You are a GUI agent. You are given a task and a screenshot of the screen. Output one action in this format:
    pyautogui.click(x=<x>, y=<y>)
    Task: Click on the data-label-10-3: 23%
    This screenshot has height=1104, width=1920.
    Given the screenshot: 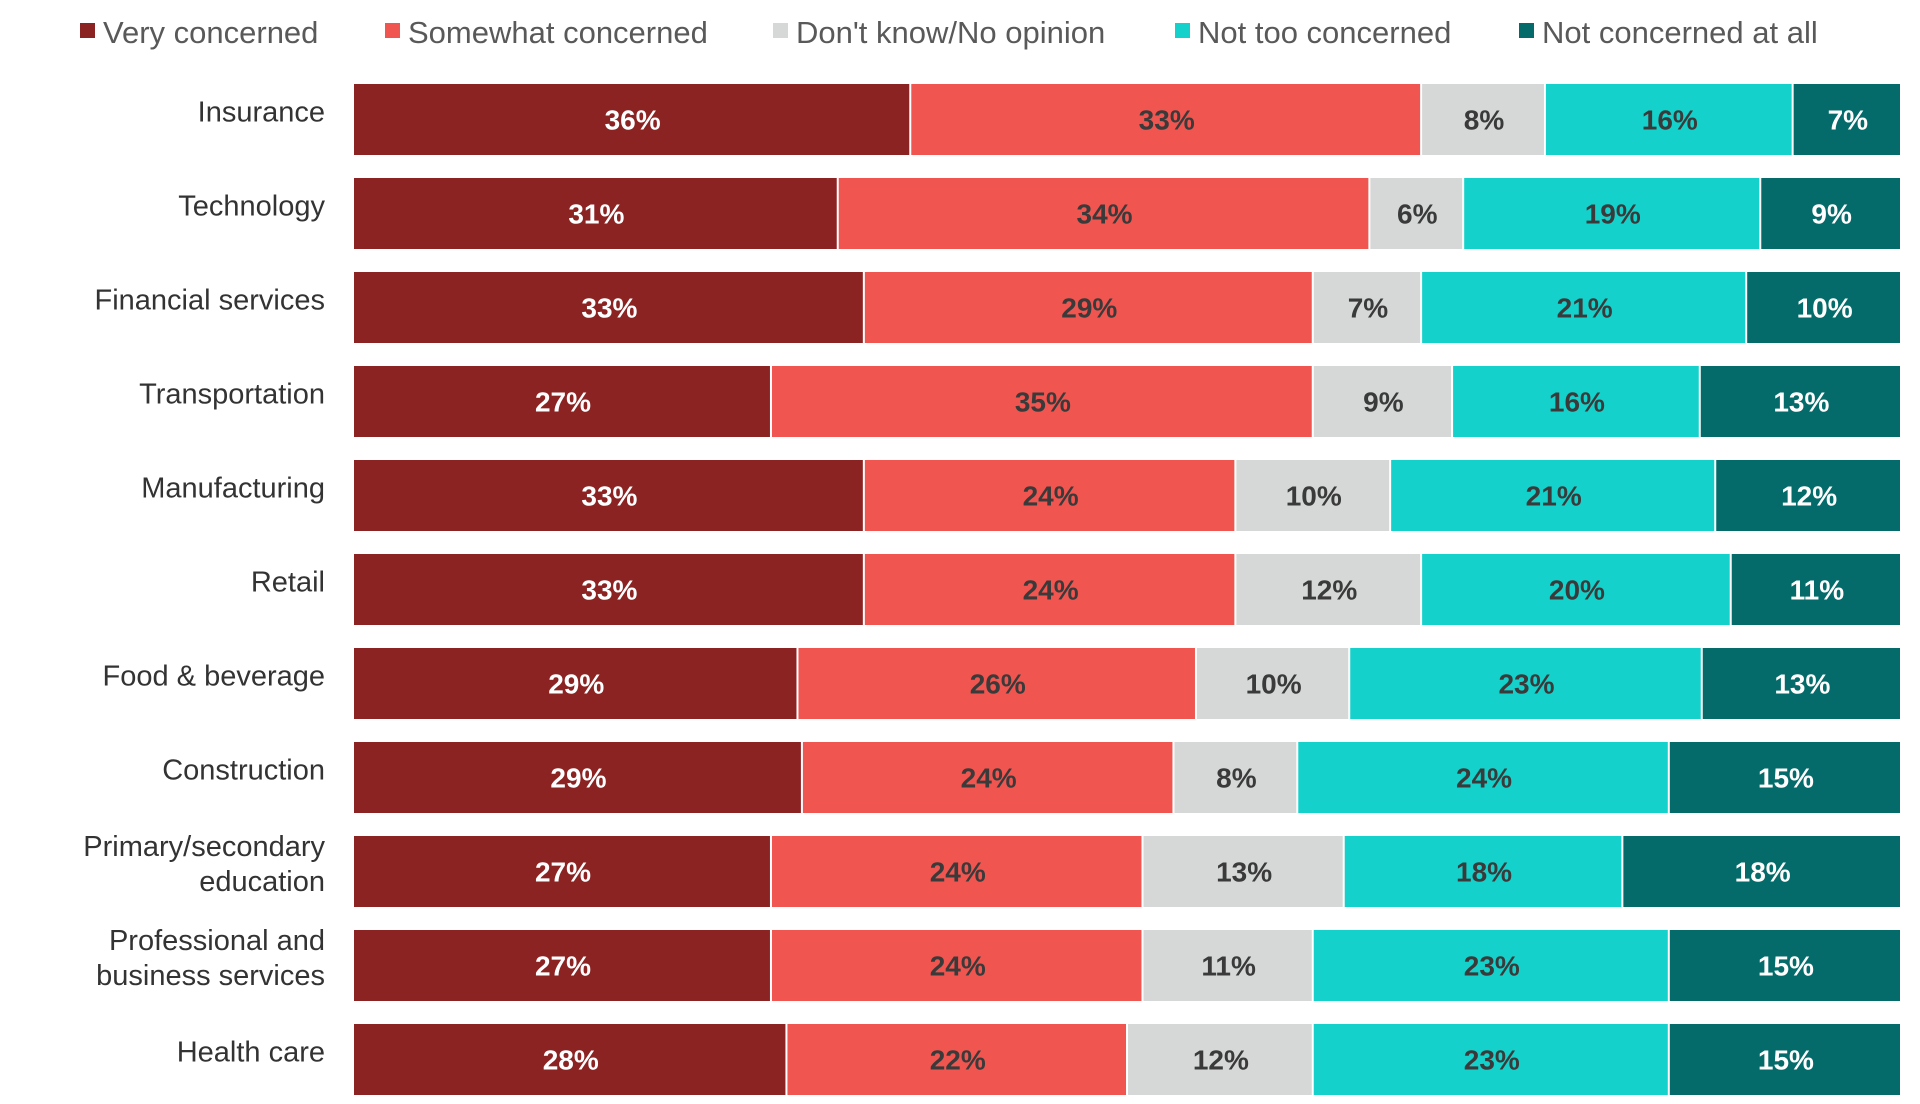 What is the action you would take?
    pyautogui.click(x=1492, y=1060)
    